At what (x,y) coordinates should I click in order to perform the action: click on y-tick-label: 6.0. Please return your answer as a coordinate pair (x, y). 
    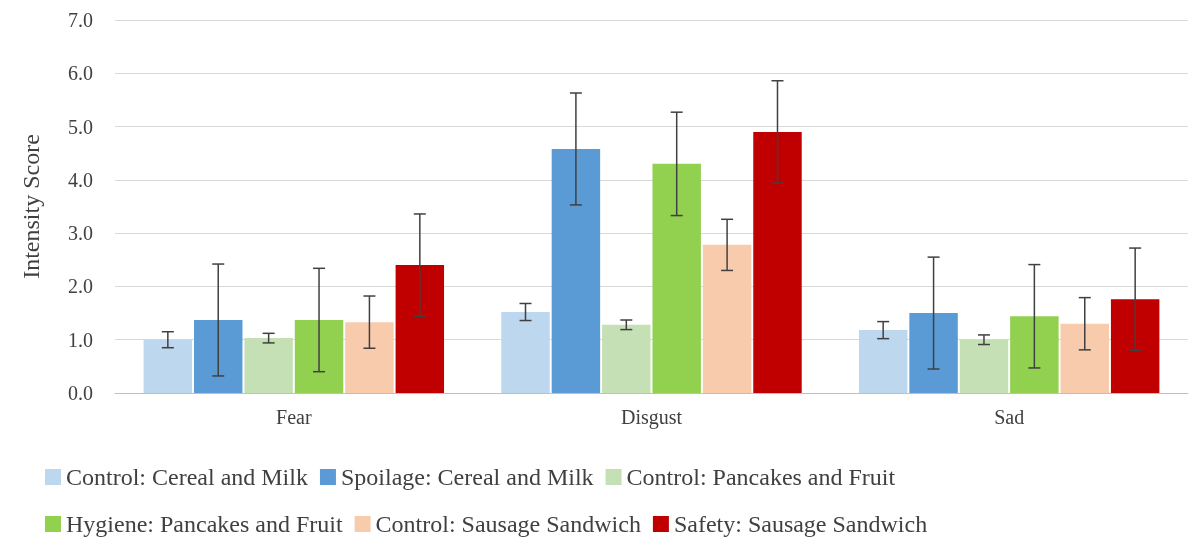
    Looking at the image, I should click on (80, 73).